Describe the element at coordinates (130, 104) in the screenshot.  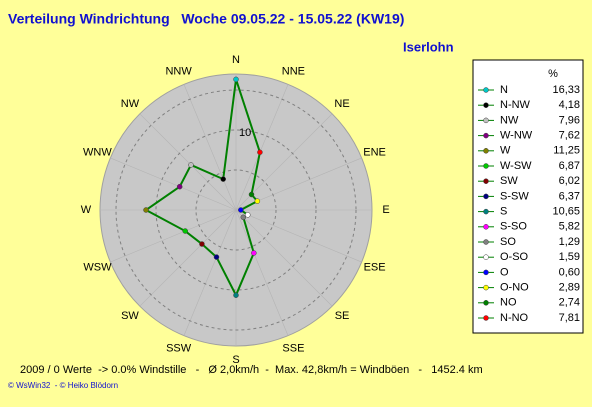
I see `direction-label: NW` at that location.